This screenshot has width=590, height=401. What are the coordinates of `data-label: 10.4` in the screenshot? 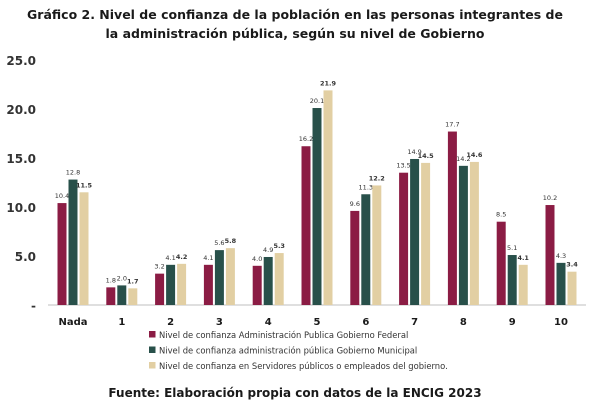 It's located at (62, 196).